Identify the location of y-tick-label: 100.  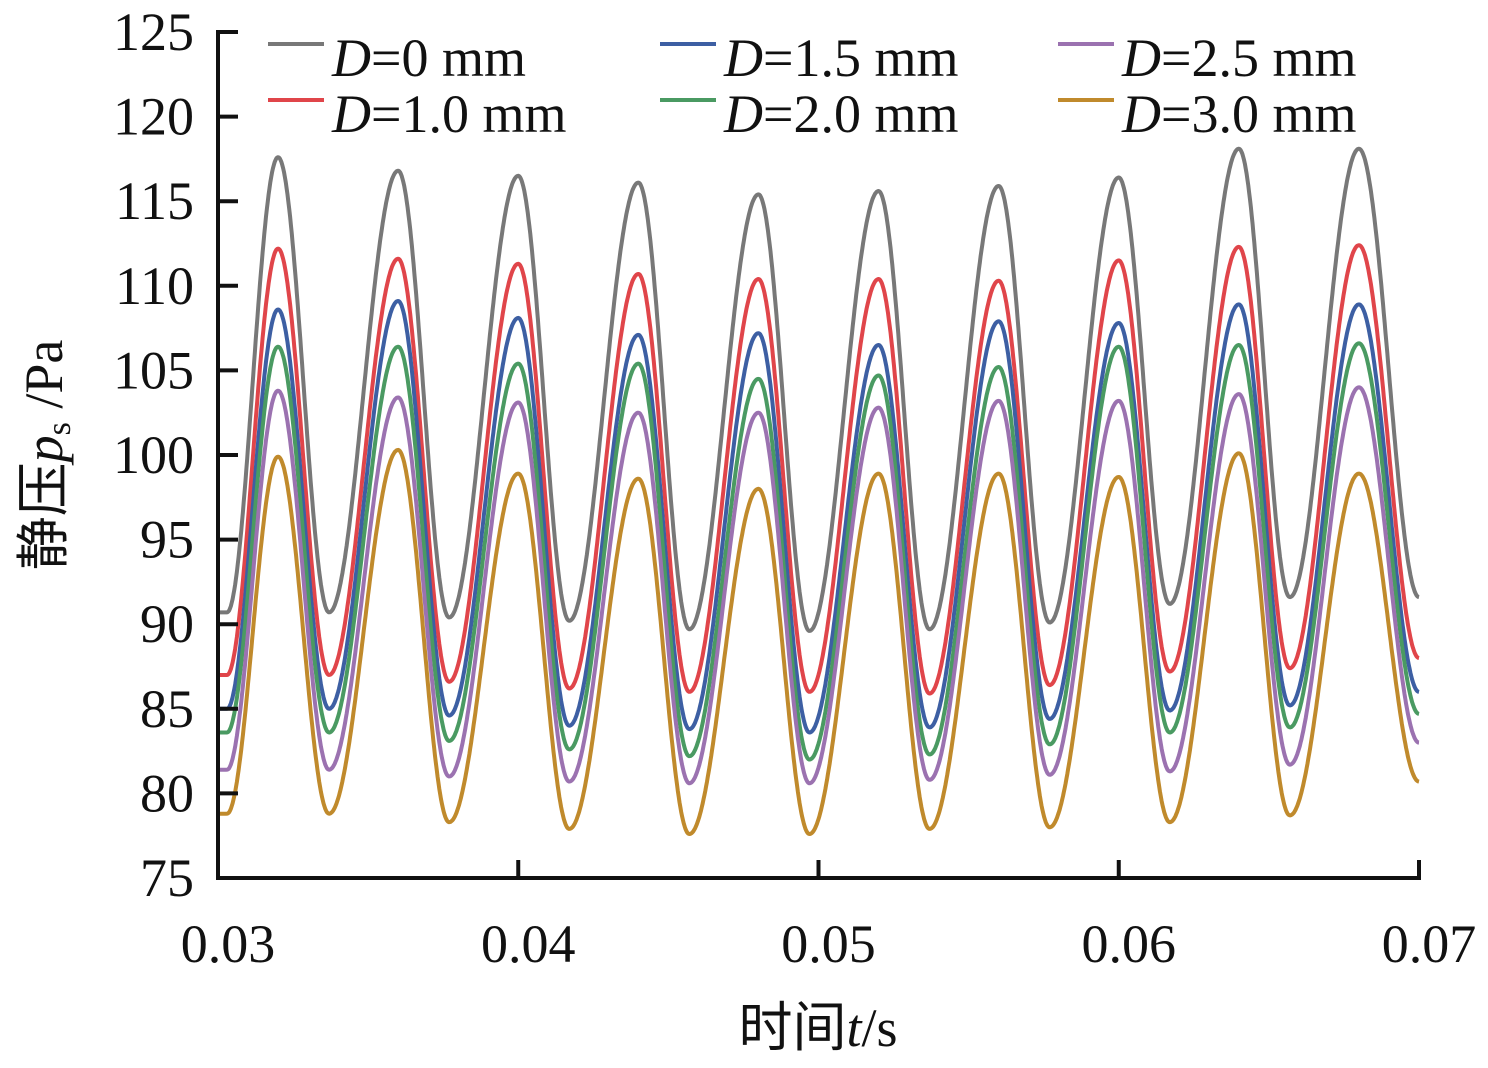
(153, 455).